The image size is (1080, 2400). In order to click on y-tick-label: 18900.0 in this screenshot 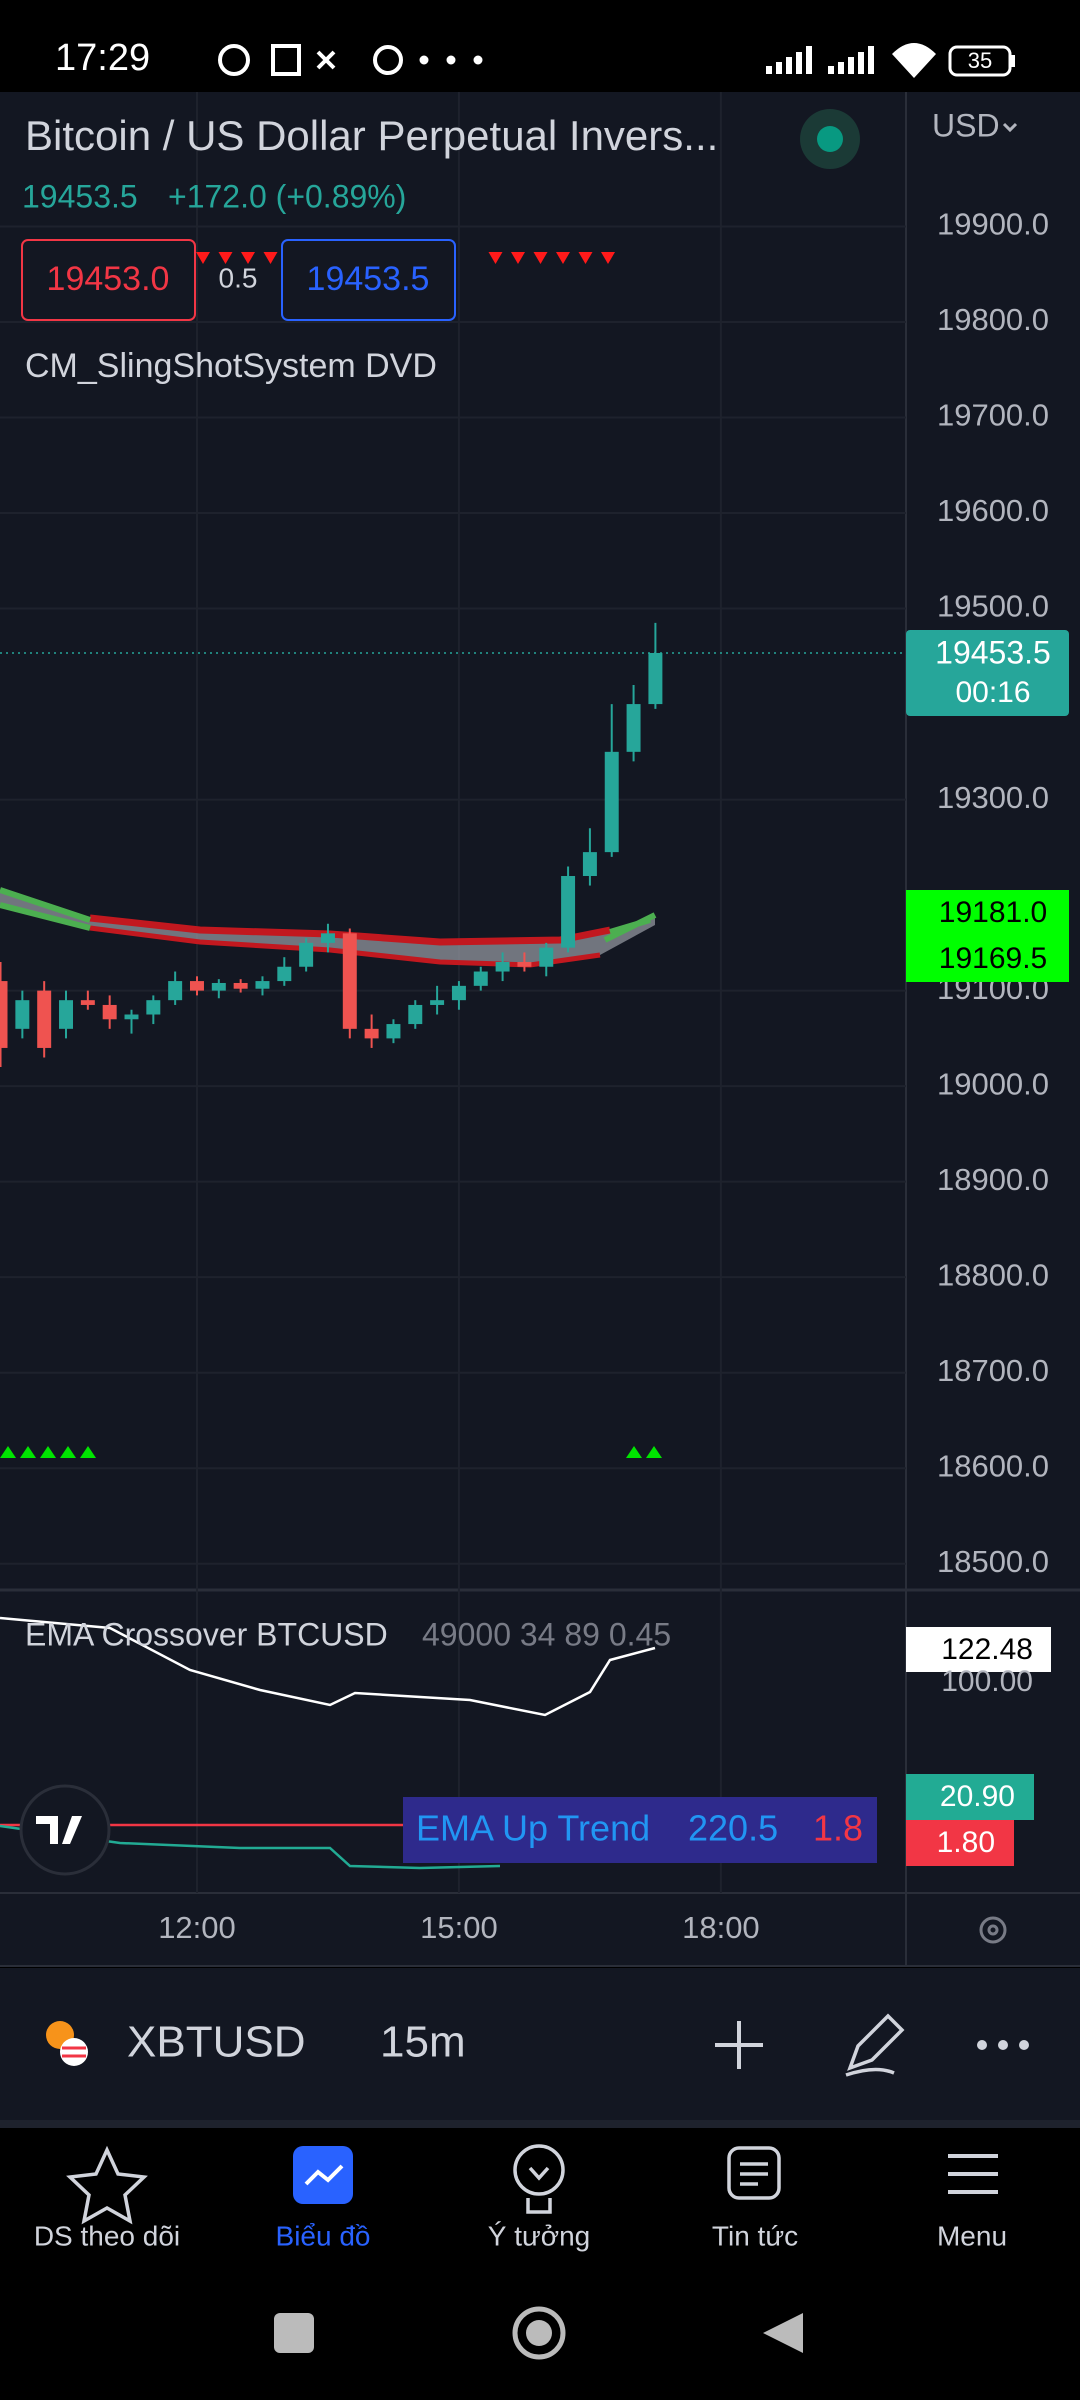, I will do `click(993, 1179)`.